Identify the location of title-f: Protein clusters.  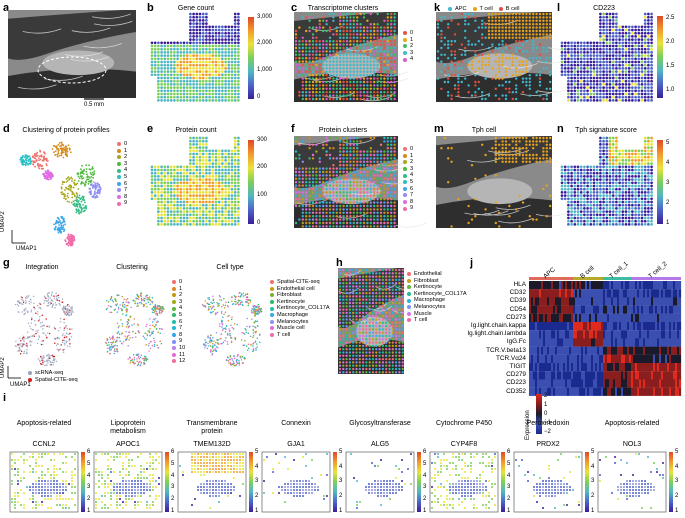
(343, 130).